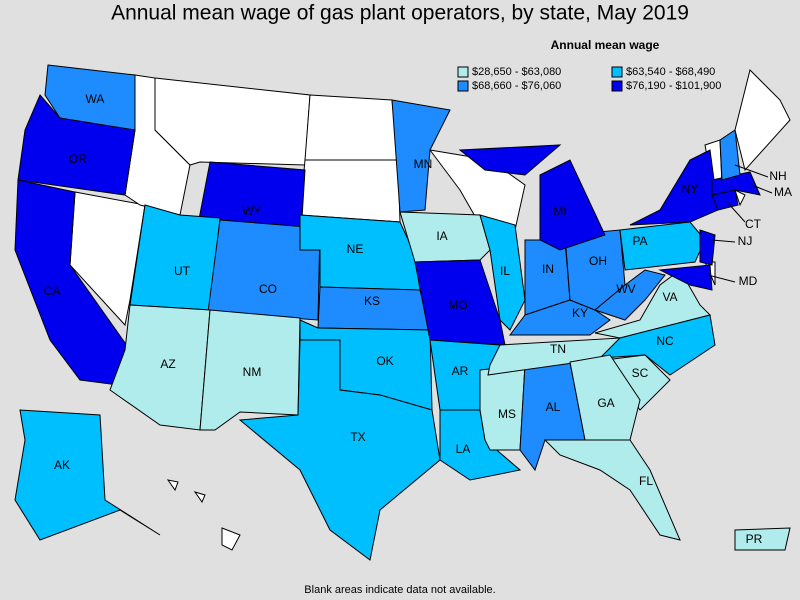  What do you see at coordinates (580, 313) in the screenshot?
I see `state-label: KY` at bounding box center [580, 313].